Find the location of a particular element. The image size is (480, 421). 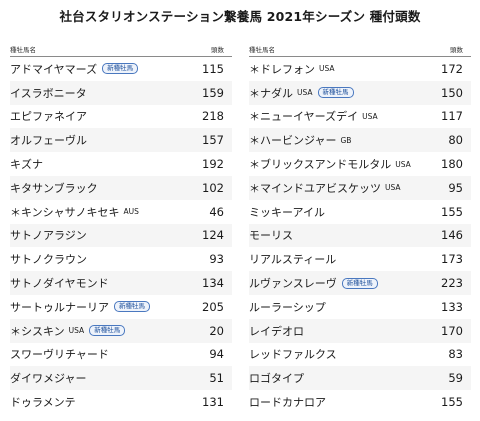

table-row: ＊ドレフォン USA 172 is located at coordinates (360, 69).